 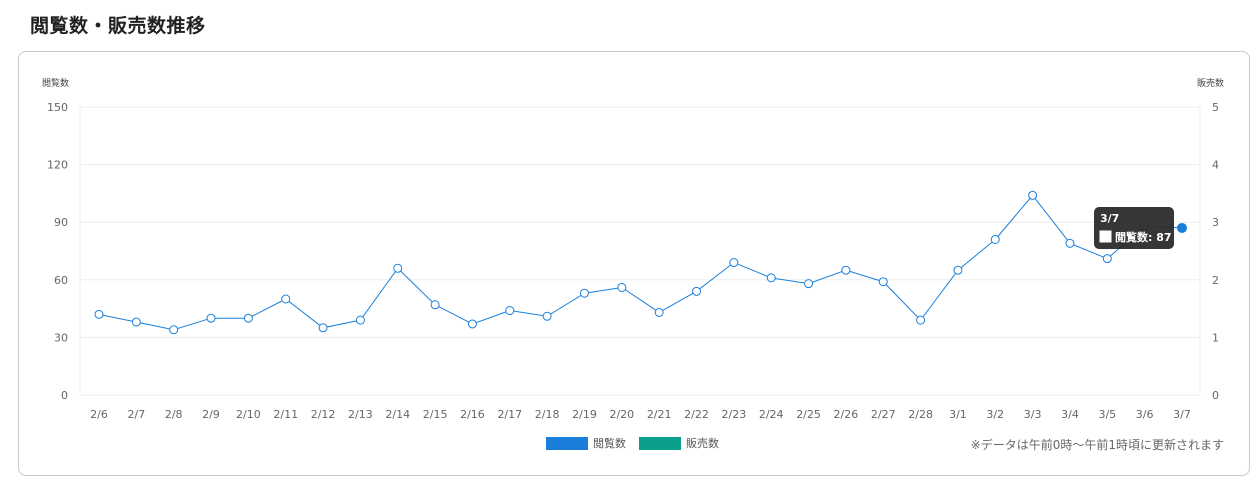 I want to click on right-tick-label: 3, so click(x=1215, y=222).